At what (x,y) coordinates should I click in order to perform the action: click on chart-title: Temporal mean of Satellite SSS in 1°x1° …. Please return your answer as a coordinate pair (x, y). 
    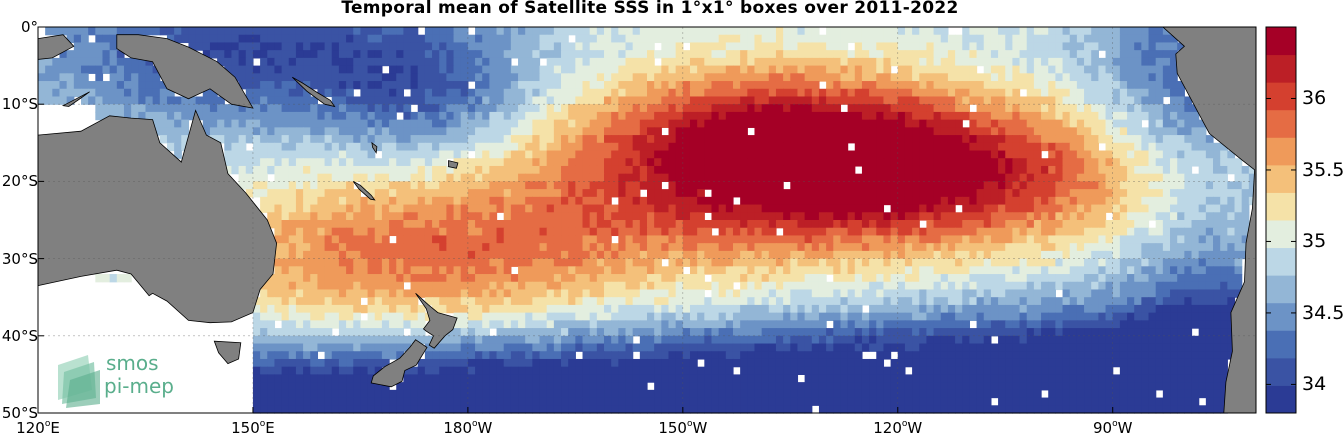
    Looking at the image, I should click on (650, 9).